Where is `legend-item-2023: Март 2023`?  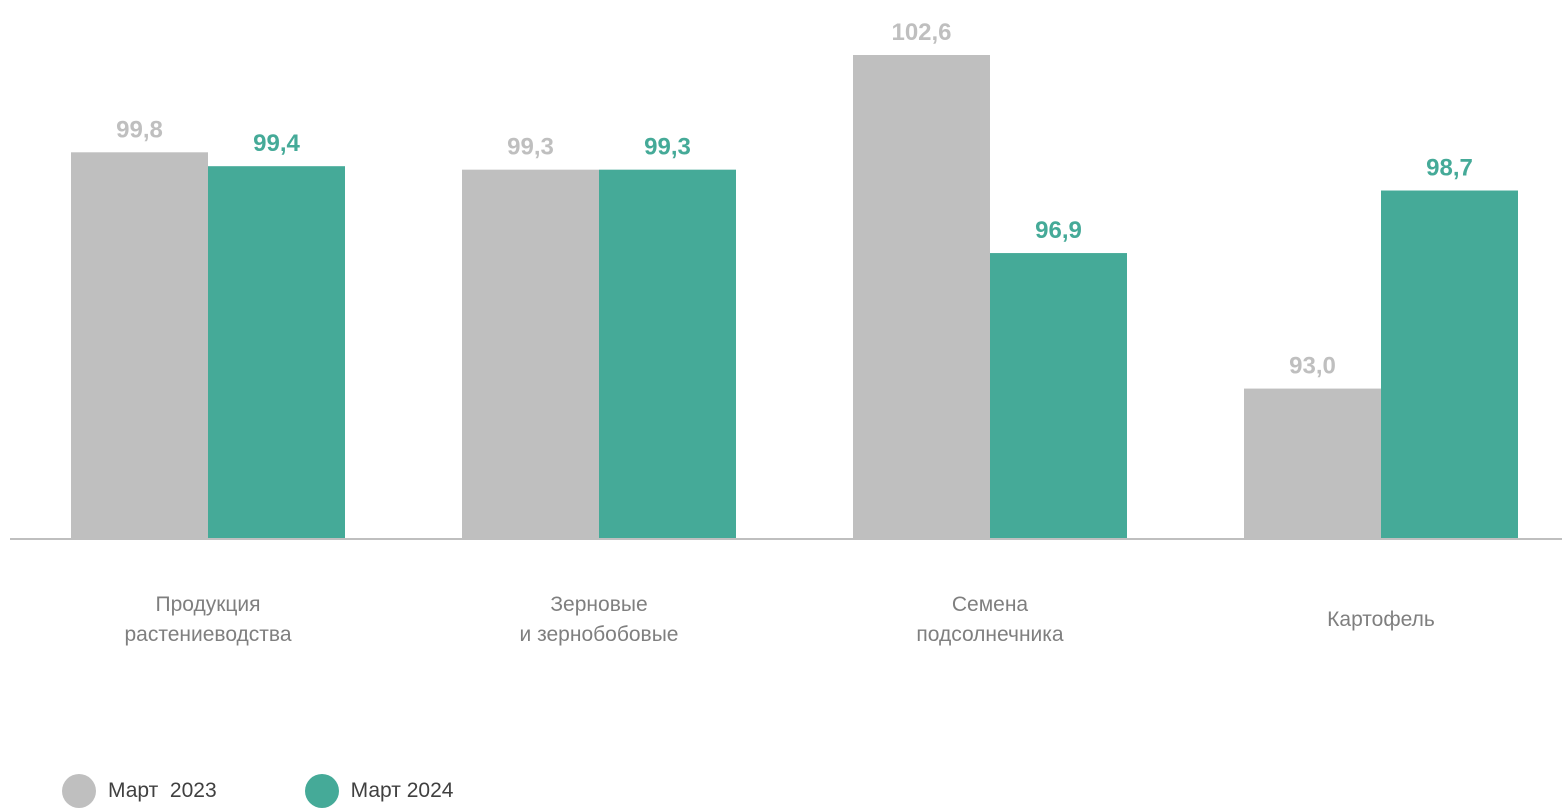 legend-item-2023: Март 2023 is located at coordinates (139, 791).